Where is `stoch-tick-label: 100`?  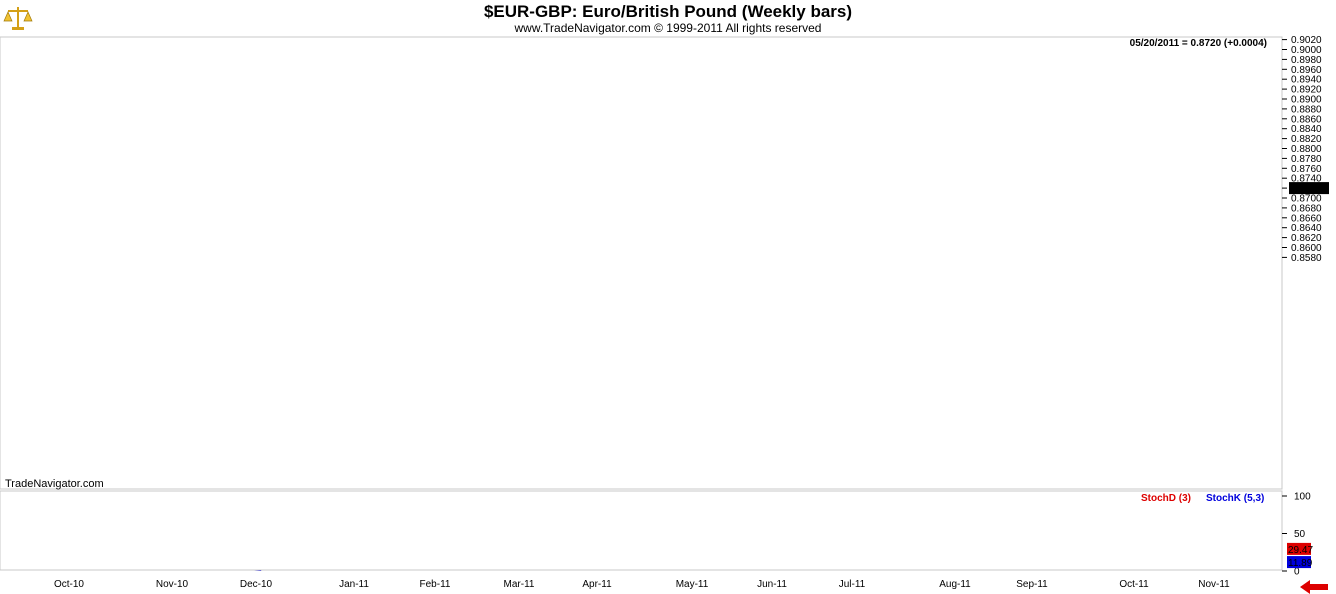
stoch-tick-label: 100 is located at coordinates (1302, 497).